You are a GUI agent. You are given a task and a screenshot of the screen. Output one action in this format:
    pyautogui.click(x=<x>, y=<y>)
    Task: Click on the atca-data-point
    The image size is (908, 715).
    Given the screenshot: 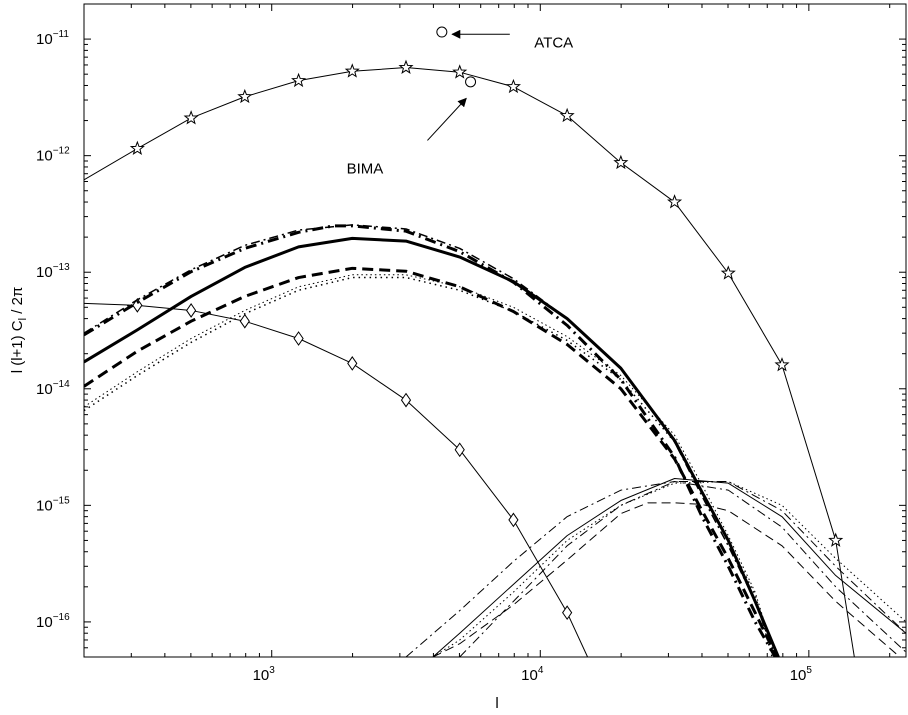 What is the action you would take?
    pyautogui.click(x=442, y=32)
    